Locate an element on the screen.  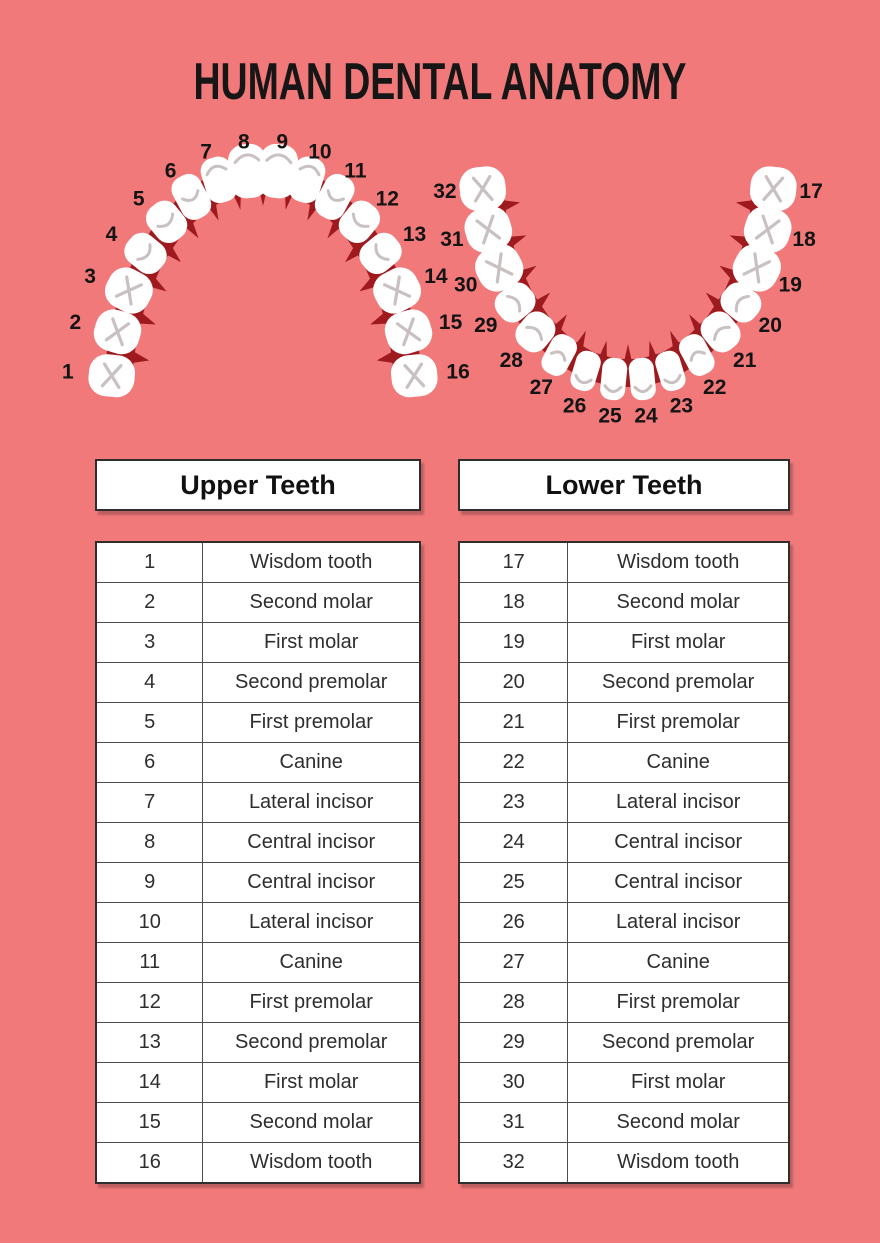
tooth-number-cell: 13 is located at coordinates (149, 1042).